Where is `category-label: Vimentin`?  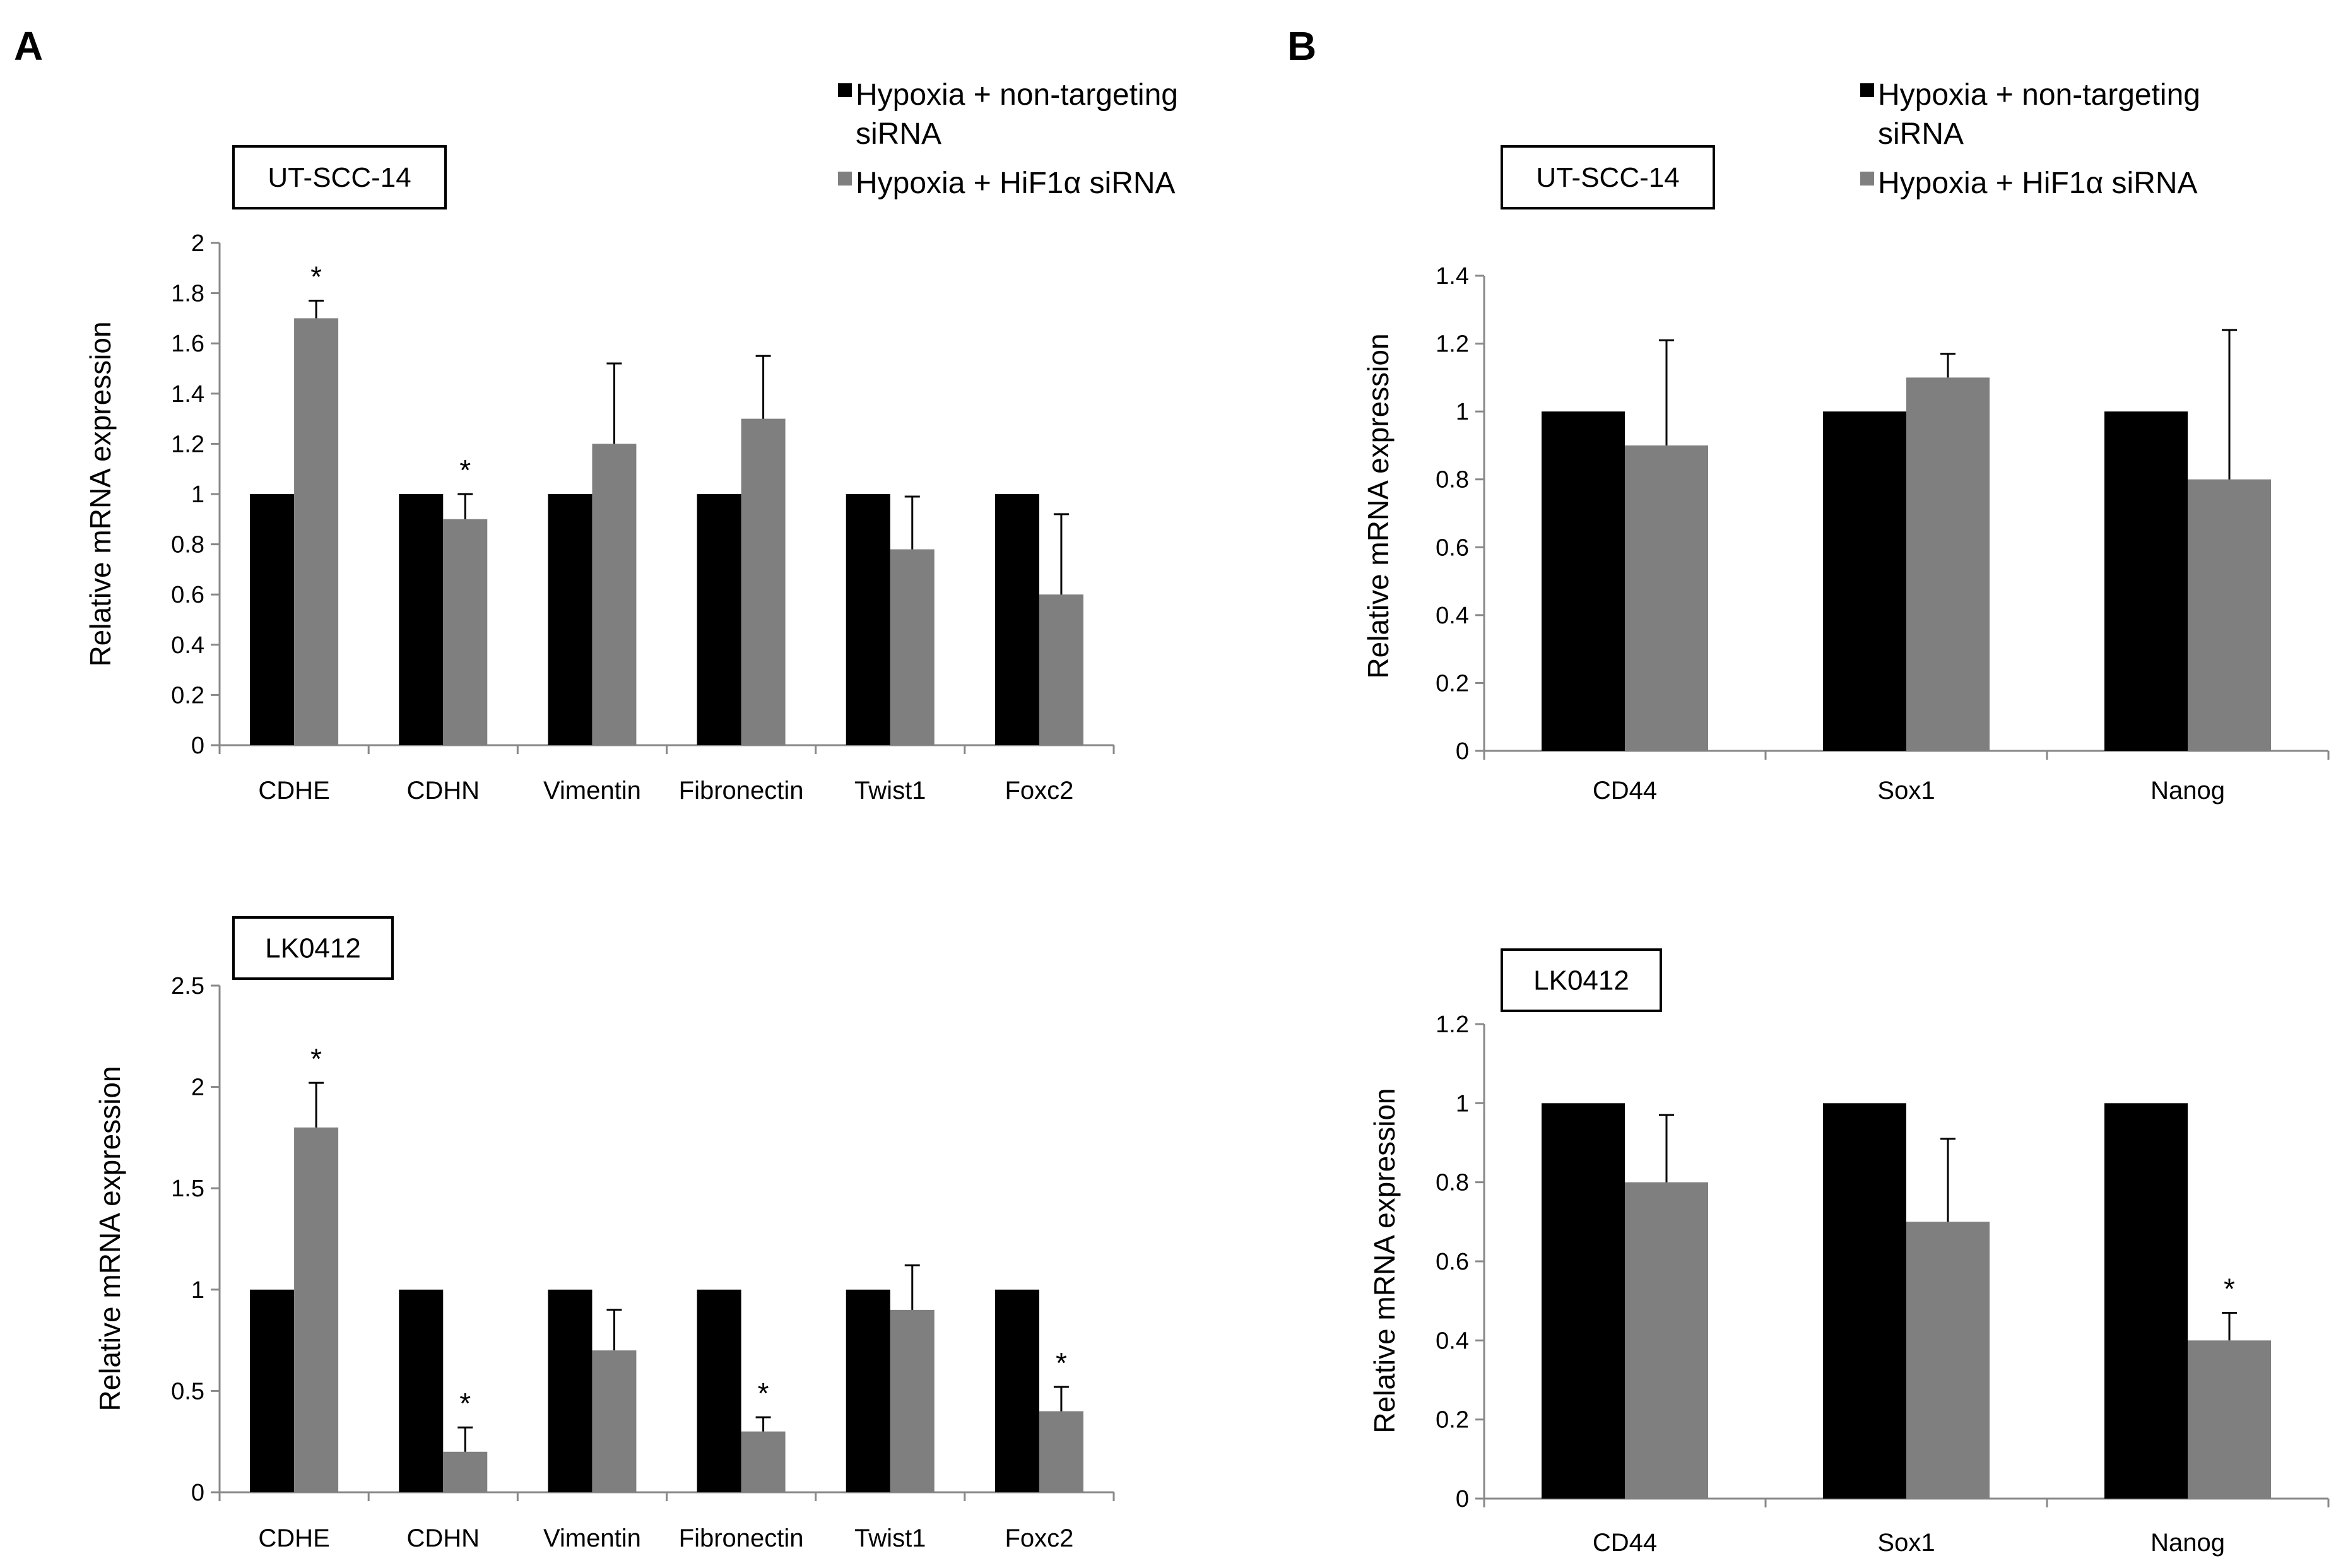 category-label: Vimentin is located at coordinates (592, 791).